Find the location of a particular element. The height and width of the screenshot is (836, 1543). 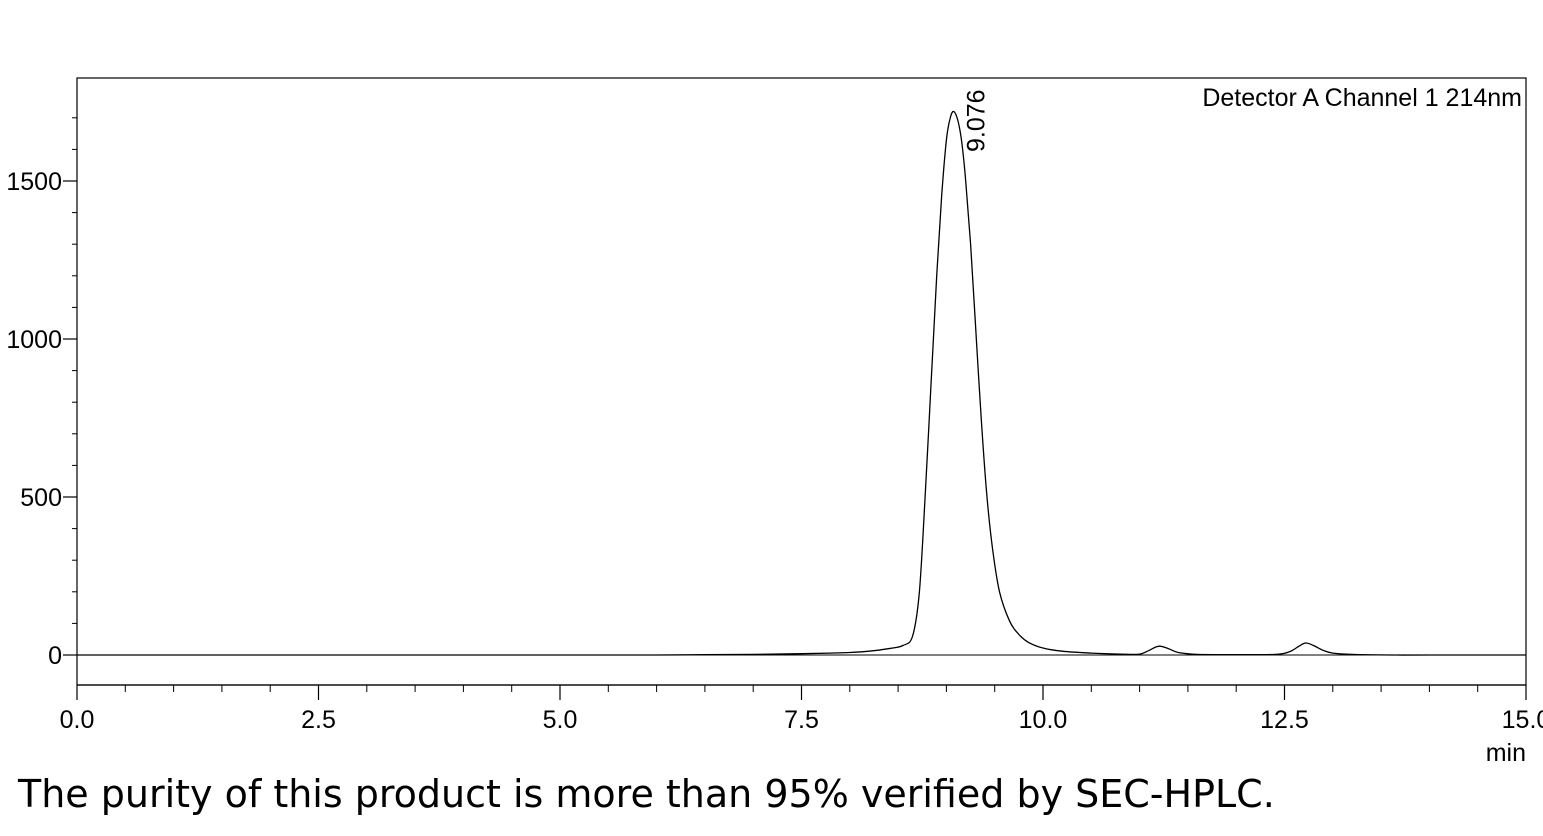

peak-label: 9.076 is located at coordinates (977, 120).